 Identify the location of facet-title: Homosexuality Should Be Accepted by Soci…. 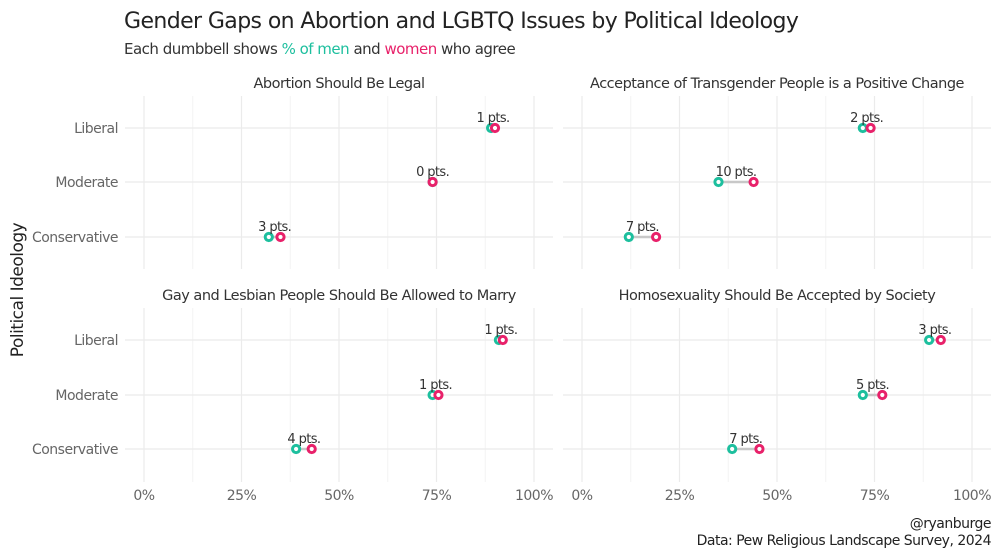
(778, 296).